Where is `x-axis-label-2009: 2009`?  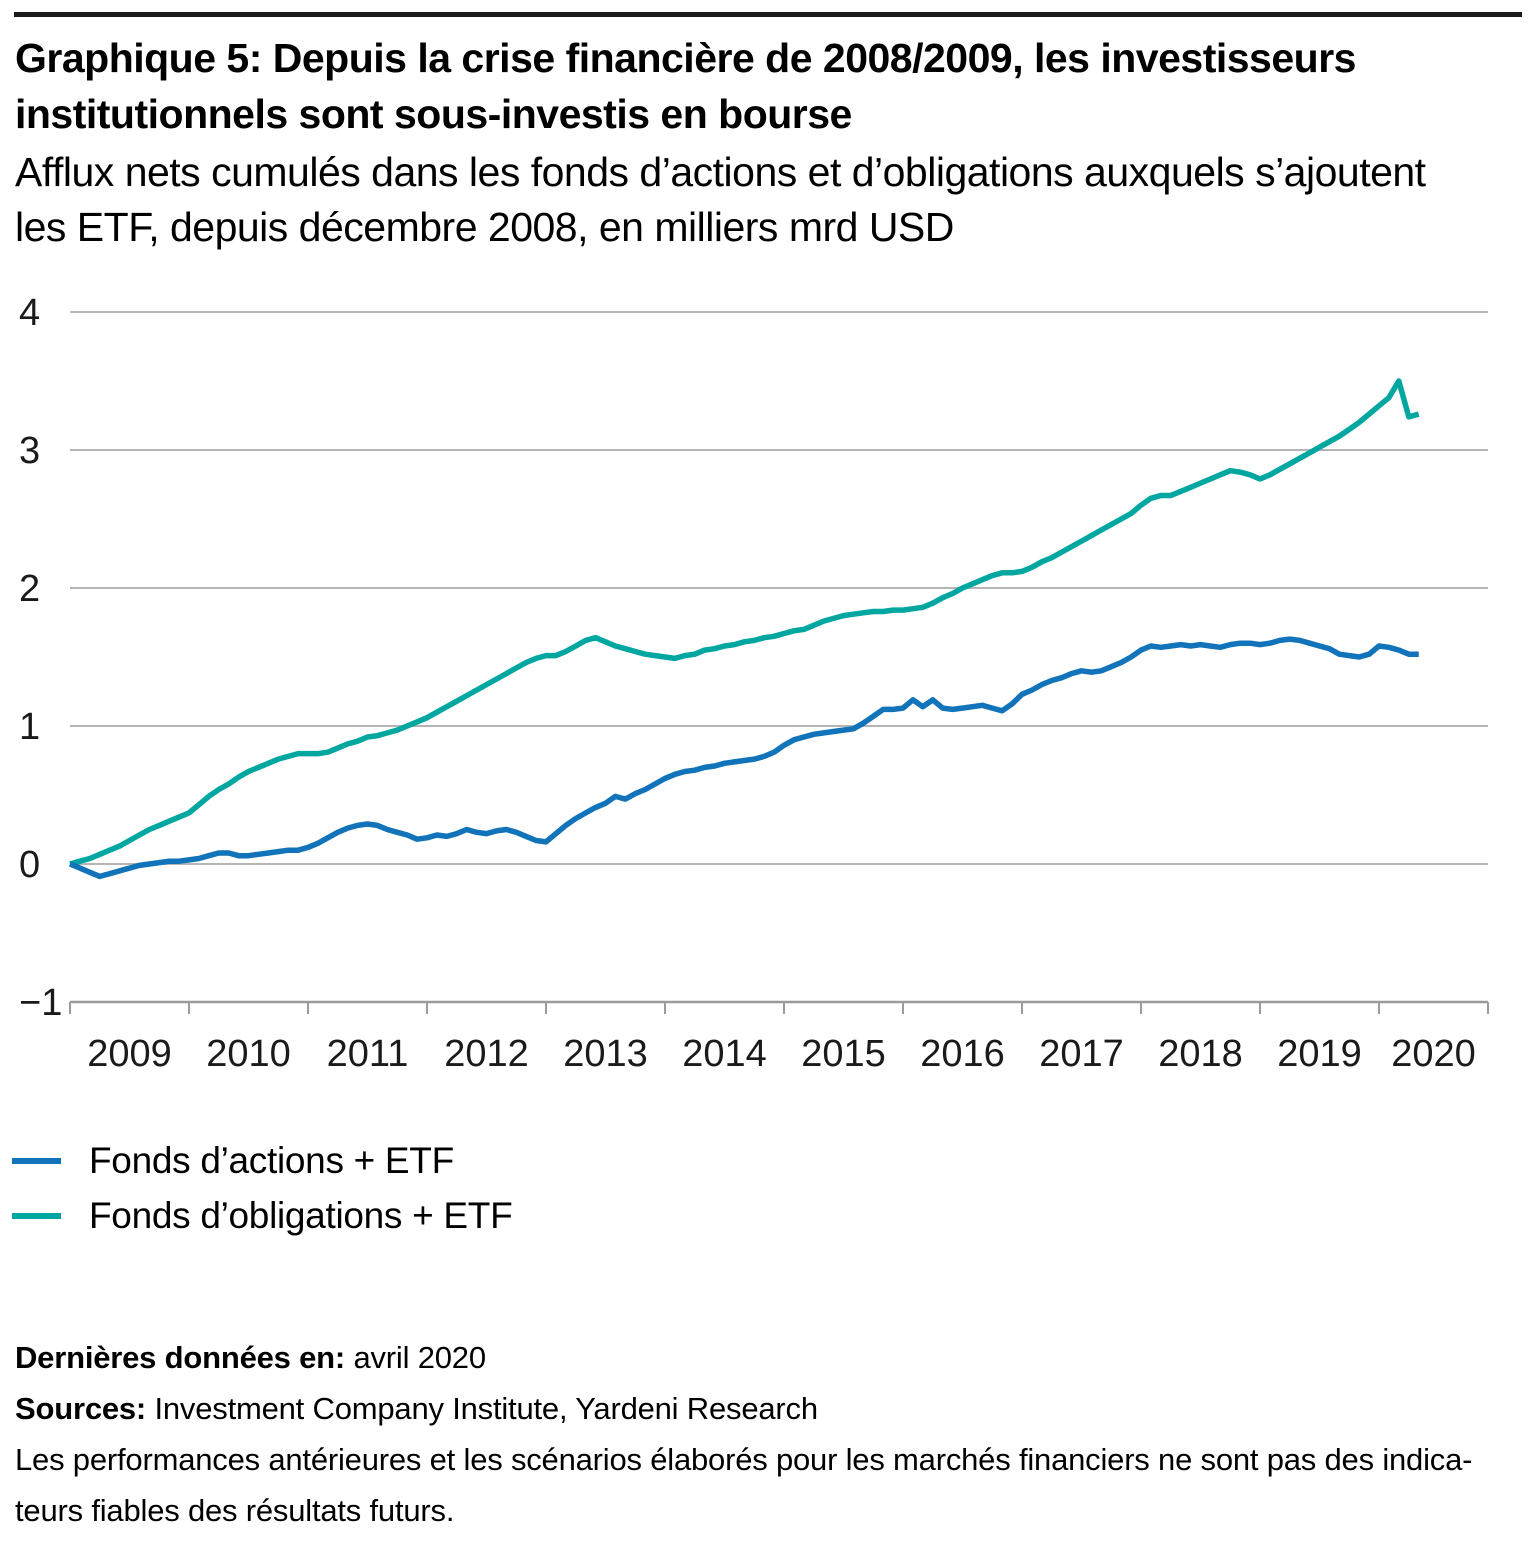 x-axis-label-2009: 2009 is located at coordinates (129, 1054).